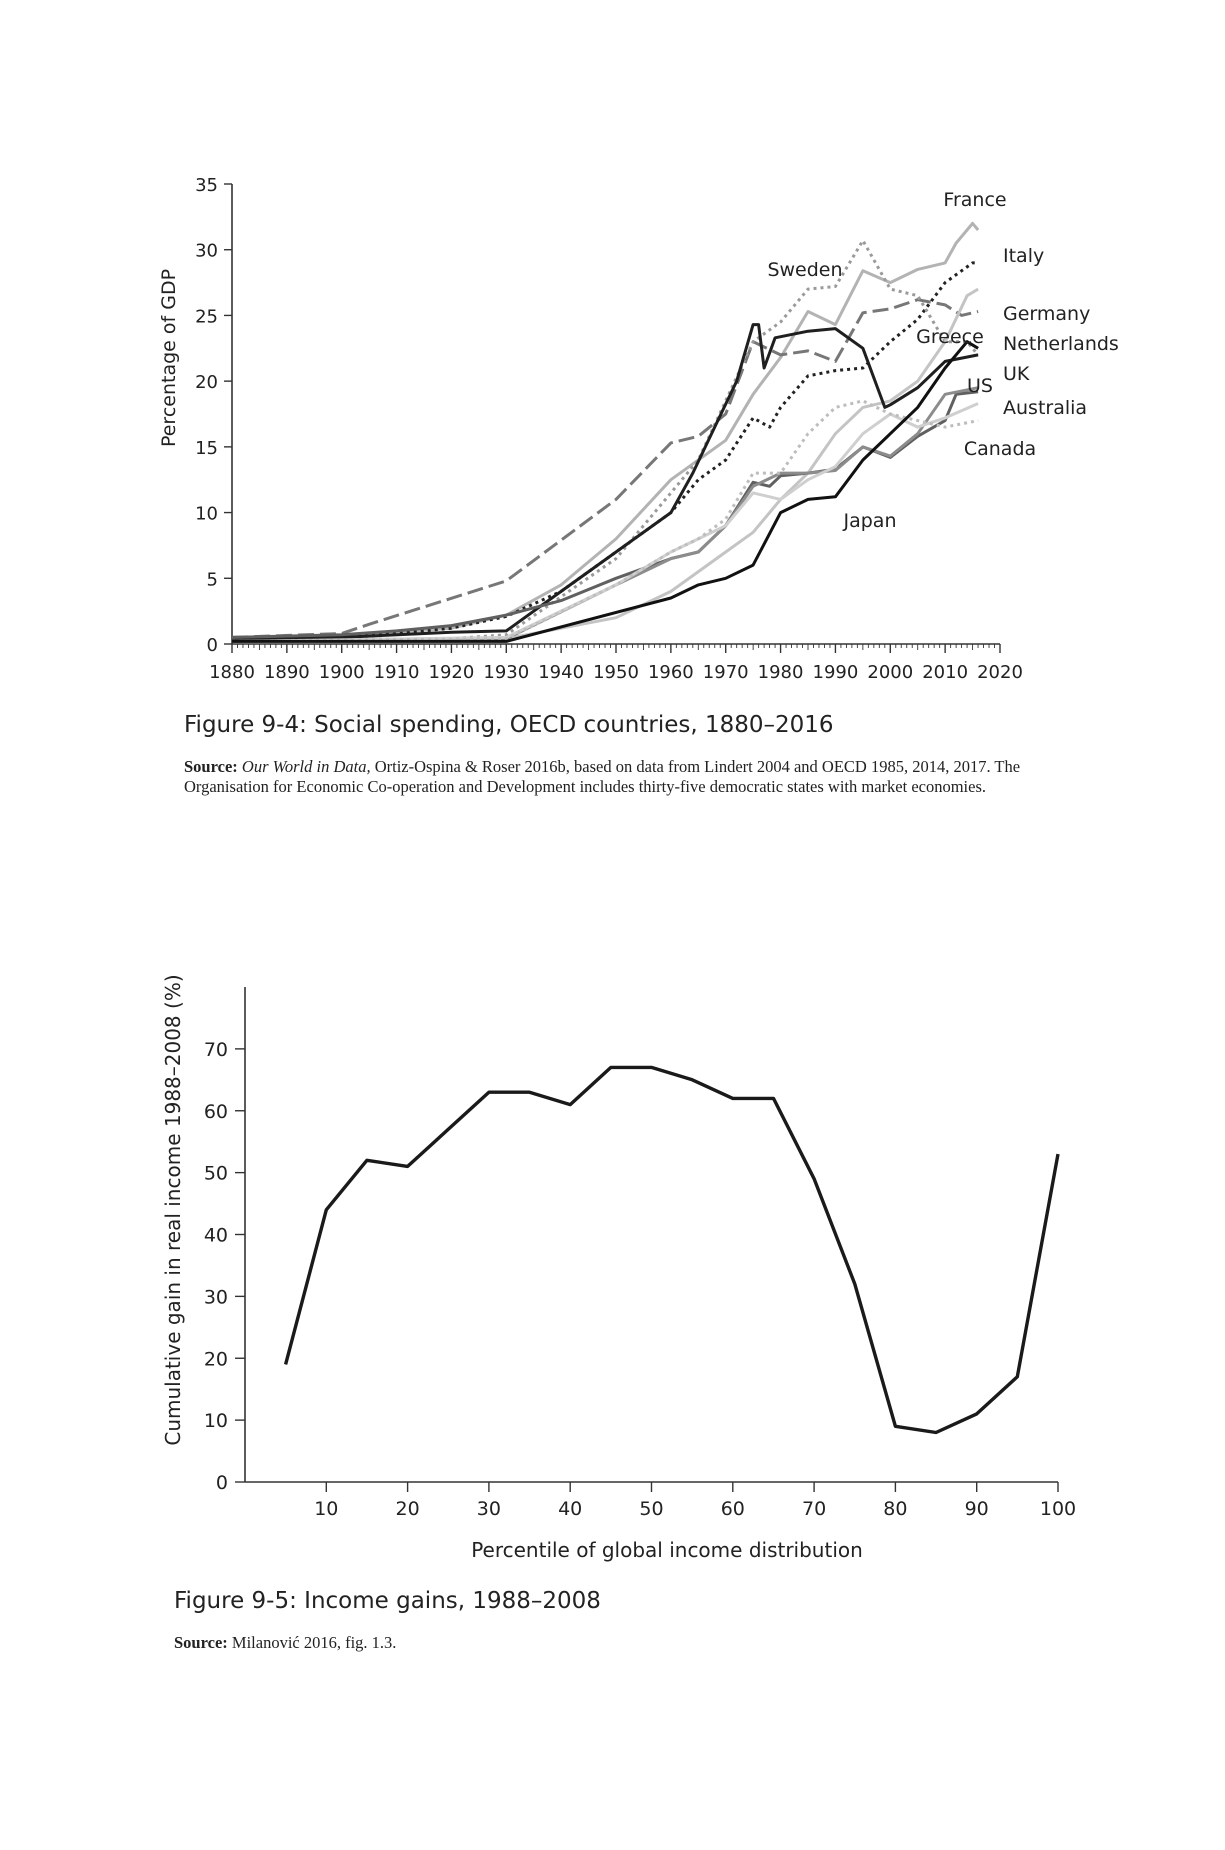 The image size is (1225, 1850). What do you see at coordinates (605, 522) in the screenshot?
I see `series-line-australia` at bounding box center [605, 522].